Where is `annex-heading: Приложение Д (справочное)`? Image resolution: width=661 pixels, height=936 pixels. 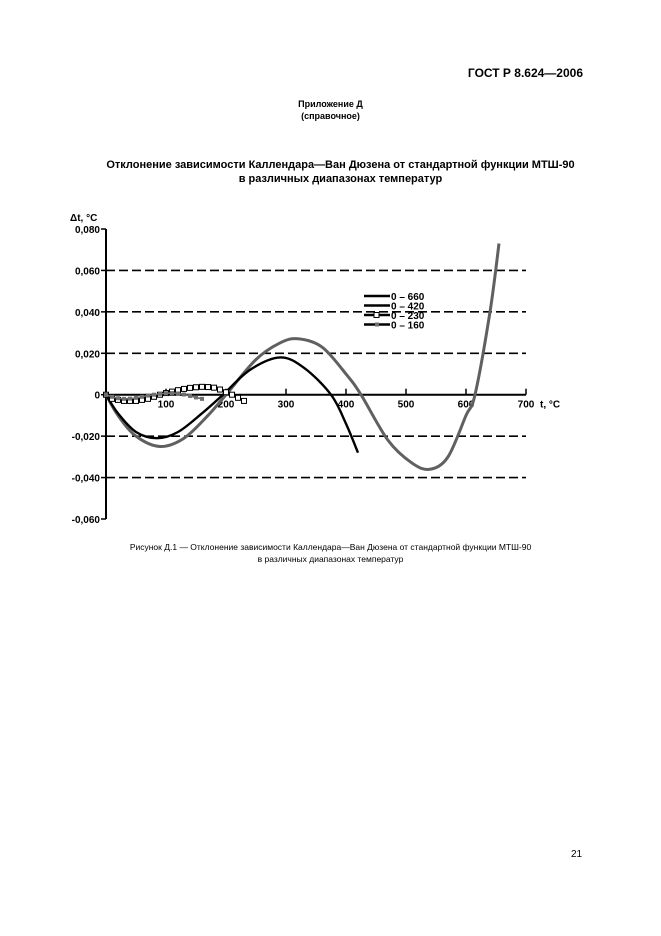 annex-heading: Приложение Д (справочное) is located at coordinates (330, 110).